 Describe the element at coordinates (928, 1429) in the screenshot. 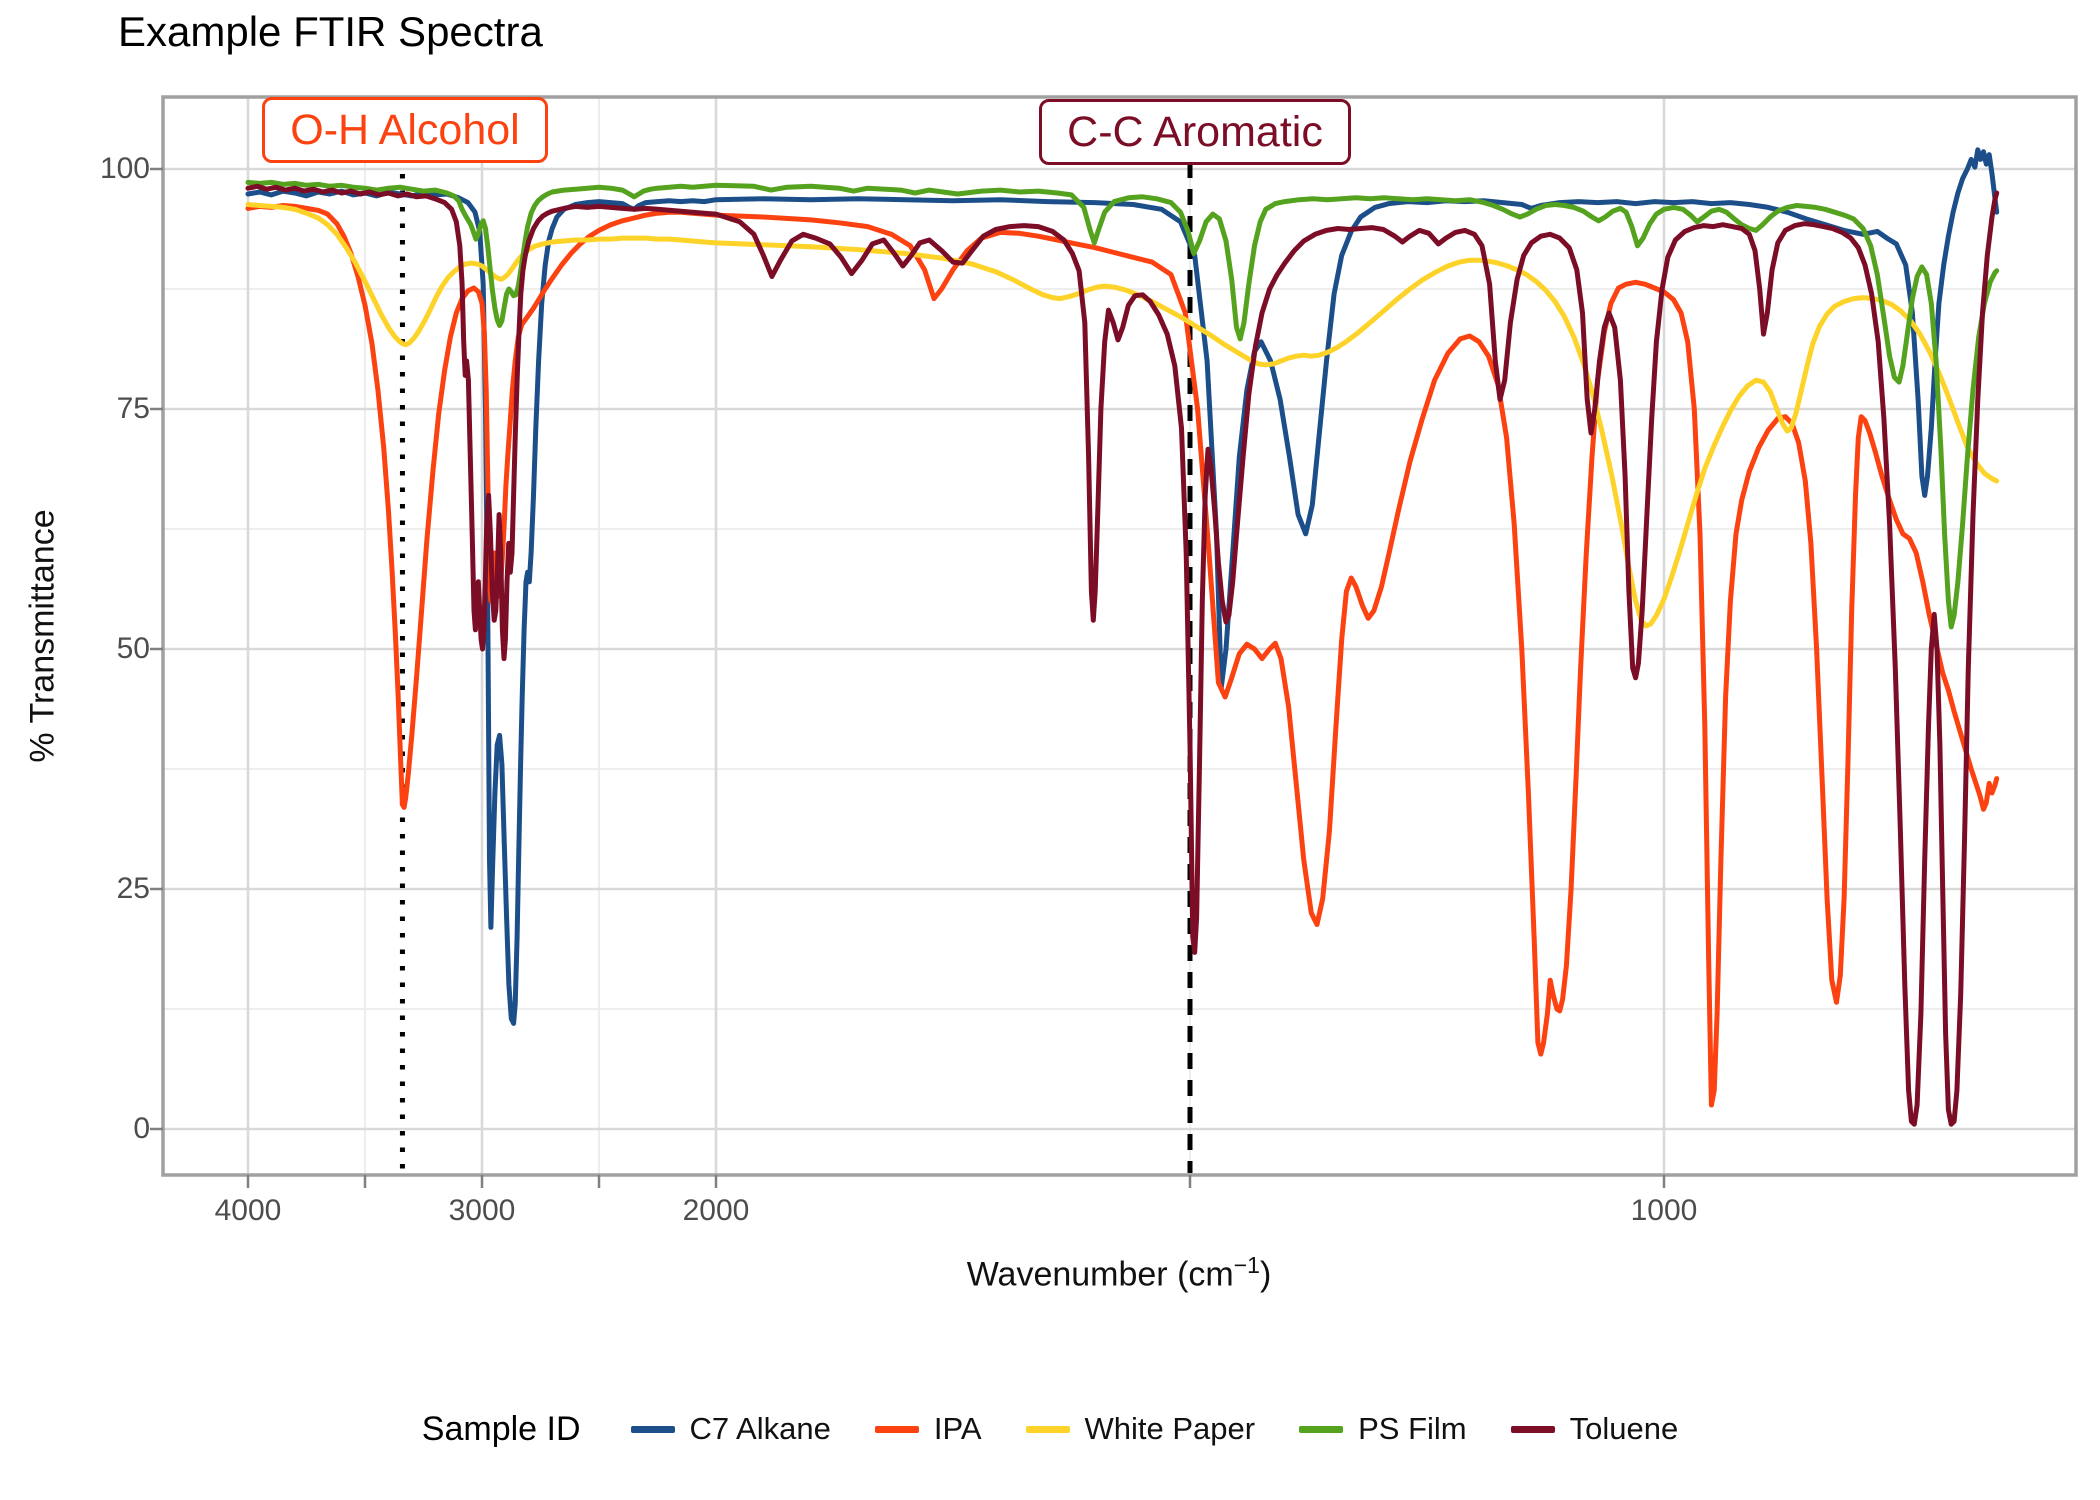

I see `legend-item-ipa: IPA` at that location.